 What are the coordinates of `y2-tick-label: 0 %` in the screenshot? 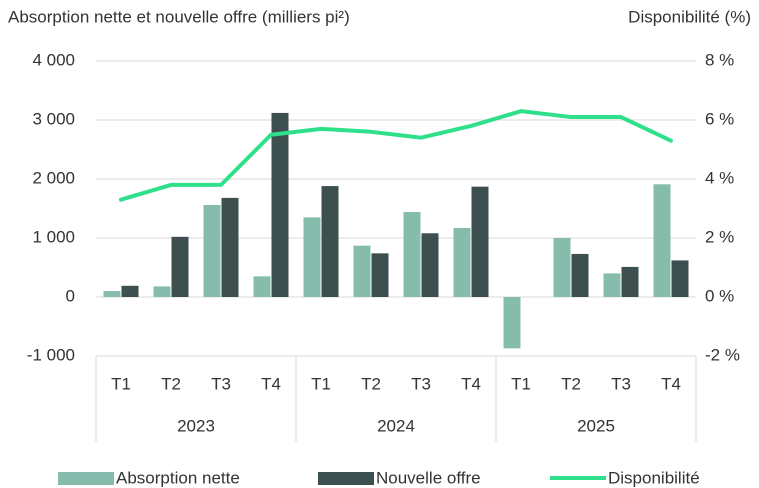 It's located at (719, 295).